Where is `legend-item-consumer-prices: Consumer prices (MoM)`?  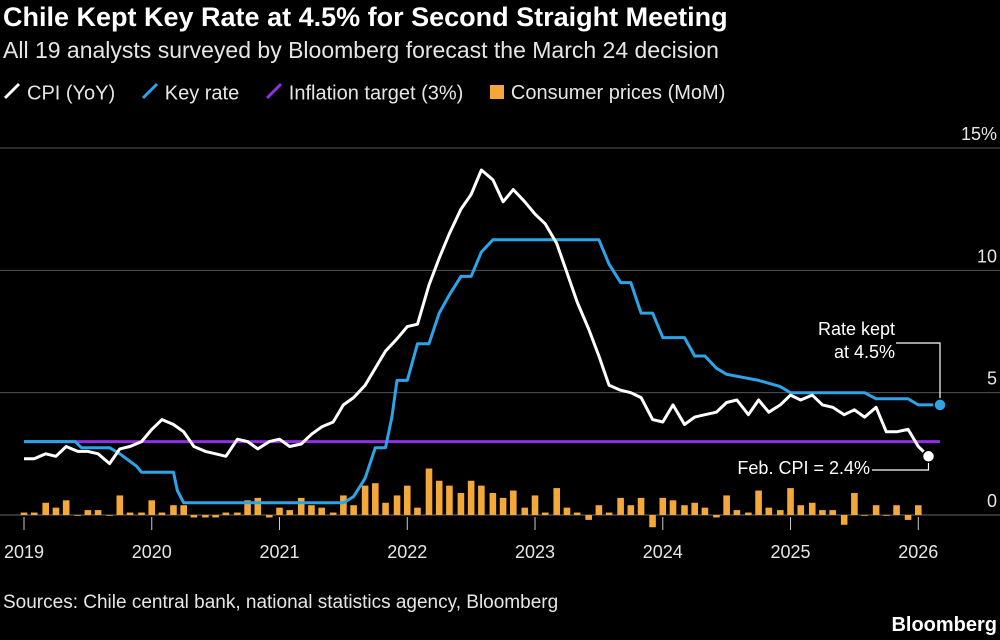 legend-item-consumer-prices: Consumer prices (MoM) is located at coordinates (607, 93).